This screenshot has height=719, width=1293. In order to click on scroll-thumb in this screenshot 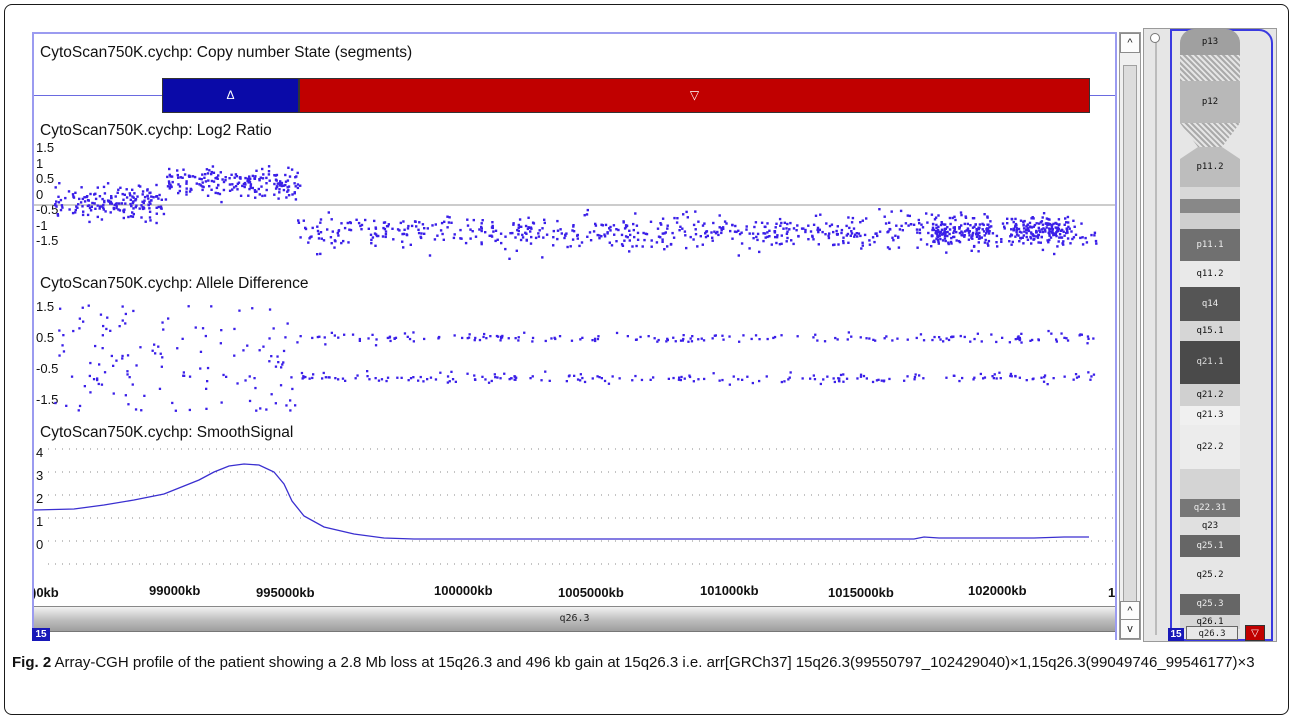, I will do `click(1130, 334)`.